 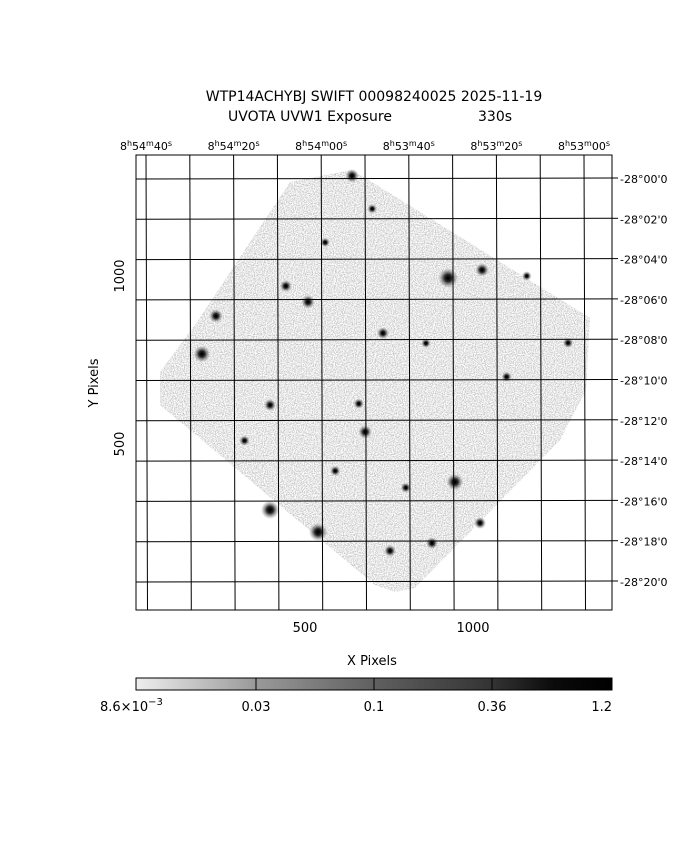 What do you see at coordinates (321, 146) in the screenshot?
I see `ra-tick-label: 8h54m00s` at bounding box center [321, 146].